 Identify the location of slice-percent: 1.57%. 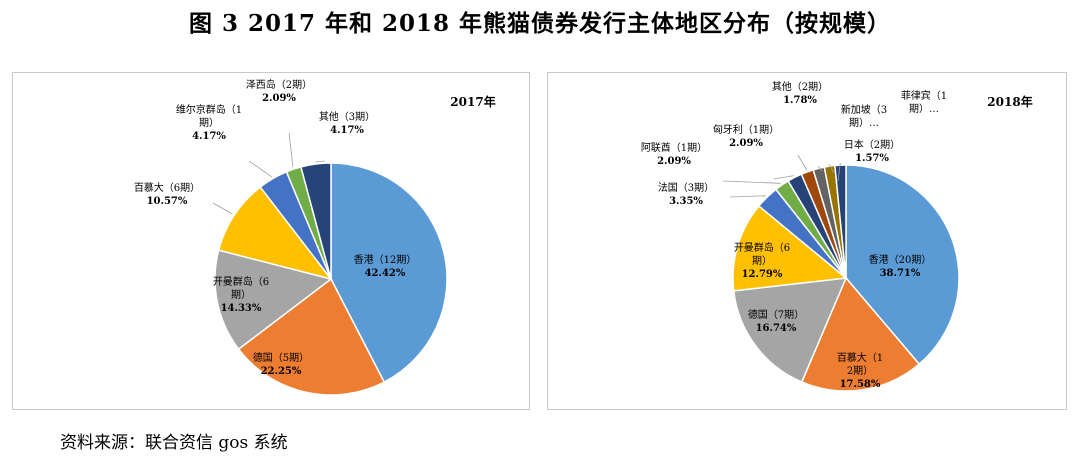
(872, 158).